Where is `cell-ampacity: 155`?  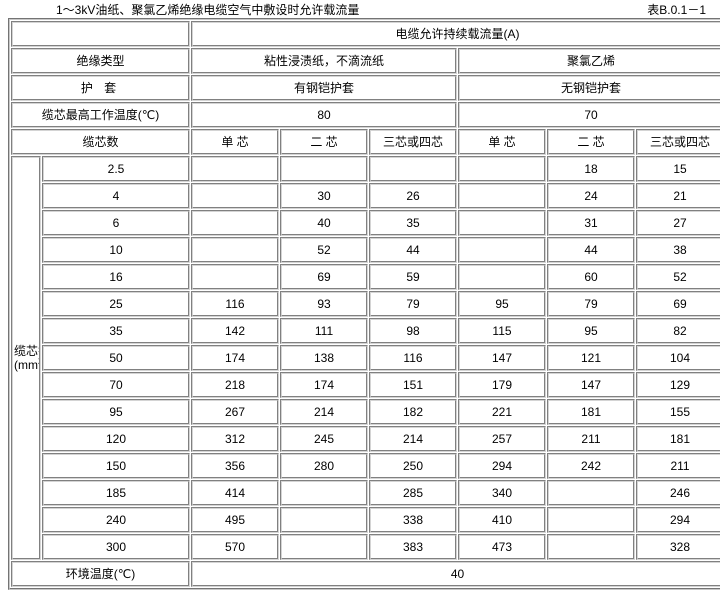 cell-ampacity: 155 is located at coordinates (678, 412).